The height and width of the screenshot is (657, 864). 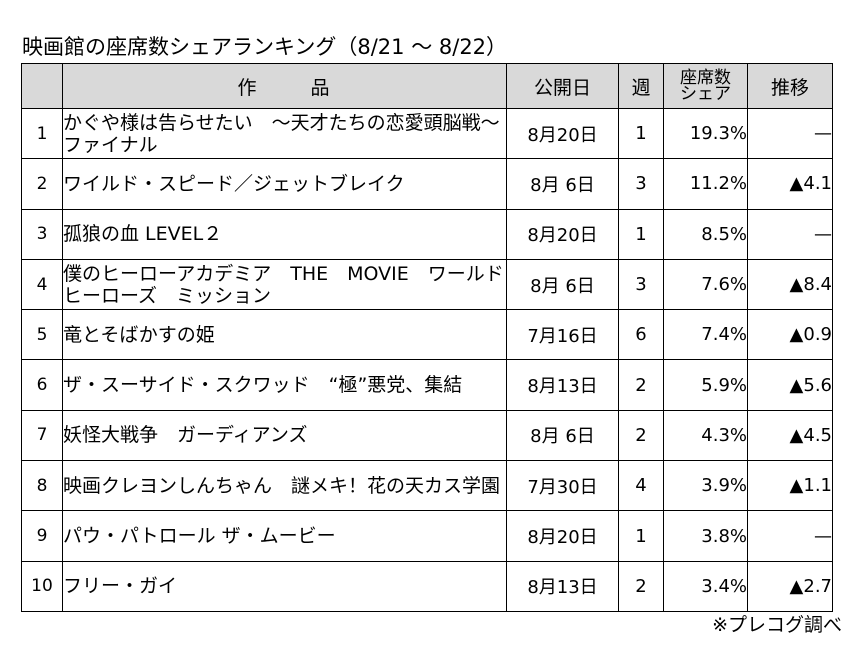 What do you see at coordinates (790, 435) in the screenshot?
I see `trend-cell: ▲4.5` at bounding box center [790, 435].